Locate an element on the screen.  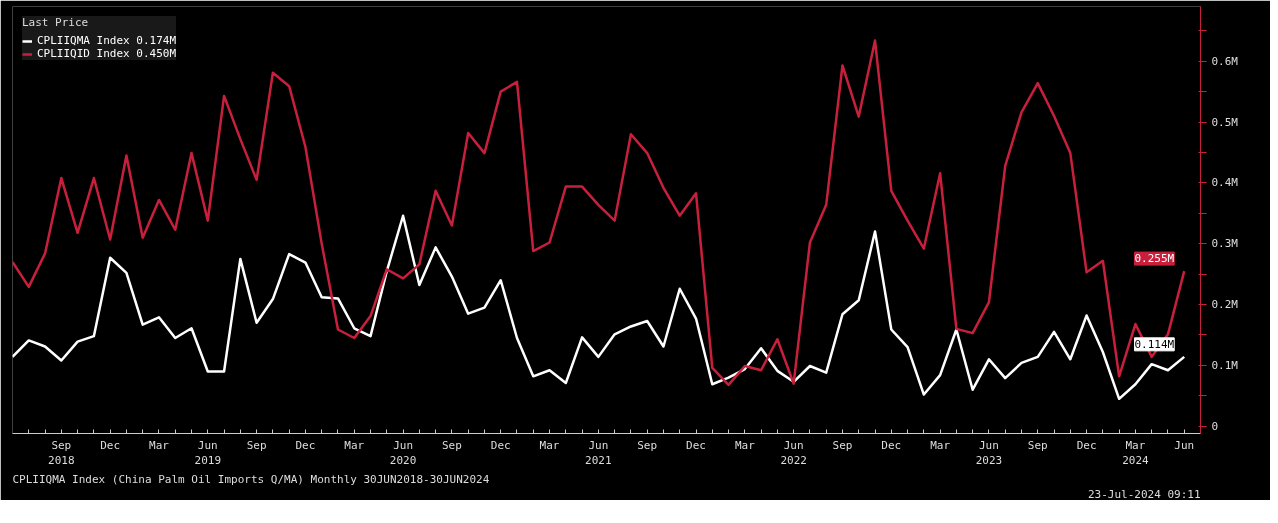
x-tick-label: Mar 2024 is located at coordinates (1136, 453).